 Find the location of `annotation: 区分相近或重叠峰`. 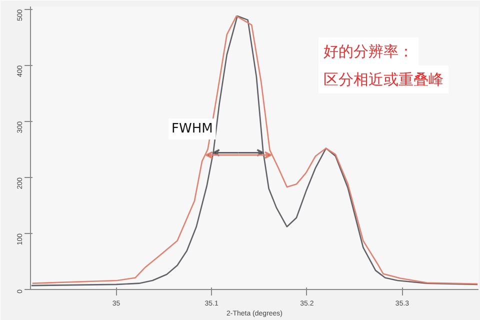

annotation: 区分相近或重叠峰 is located at coordinates (384, 79).